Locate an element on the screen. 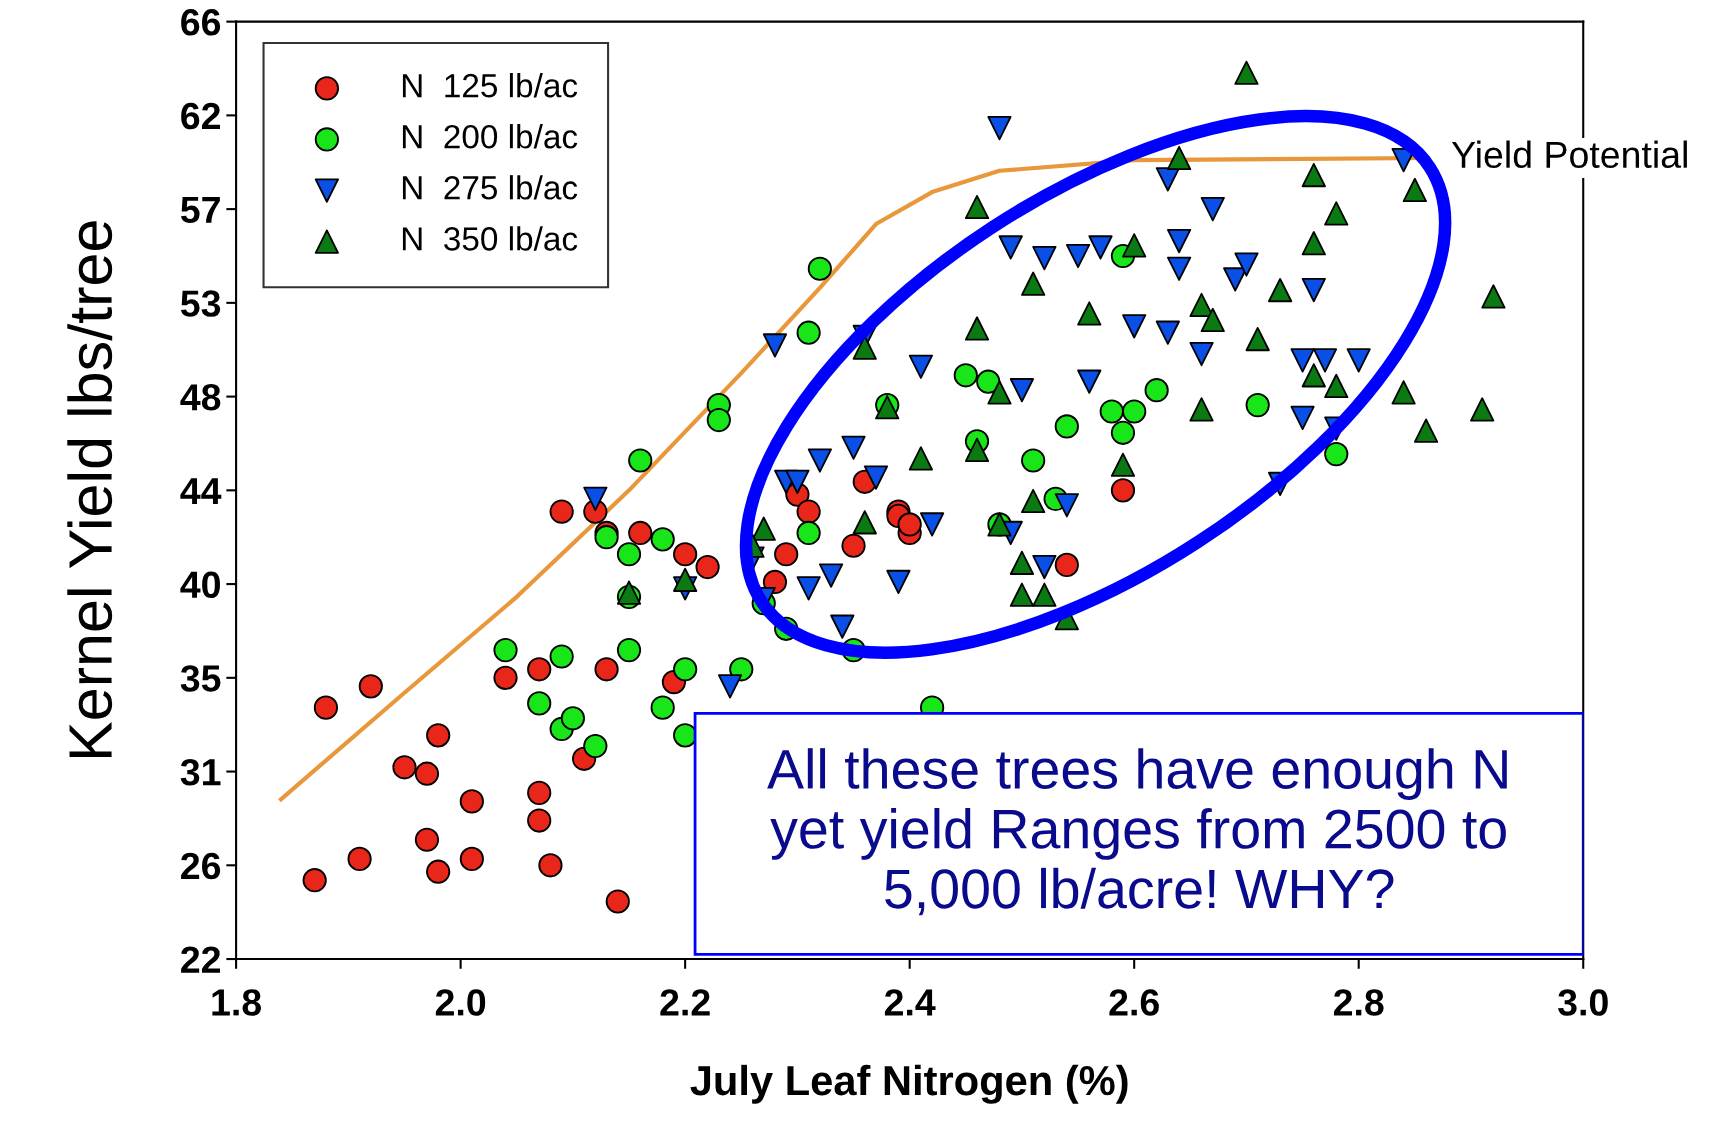 The image size is (1736, 1139). x-tick-label: 2.2 is located at coordinates (685, 1002).